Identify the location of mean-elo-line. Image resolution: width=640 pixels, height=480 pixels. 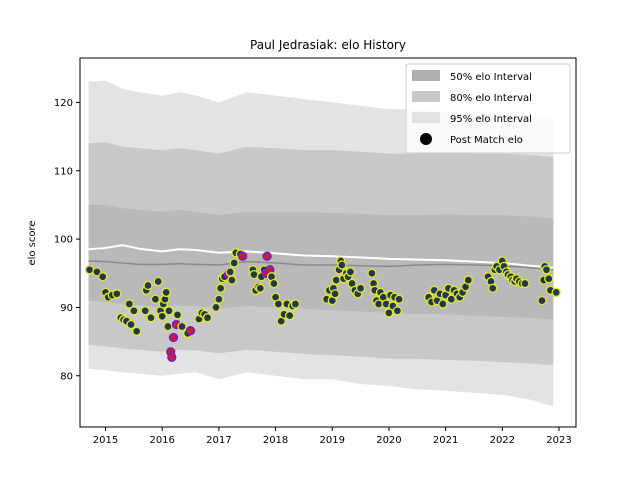
(321, 256).